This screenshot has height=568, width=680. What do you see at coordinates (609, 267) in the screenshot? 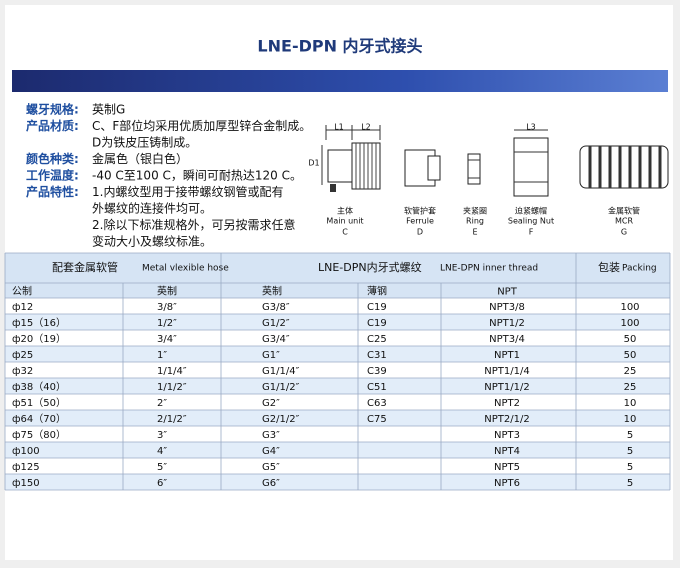
I see `group-header: 包装` at bounding box center [609, 267].